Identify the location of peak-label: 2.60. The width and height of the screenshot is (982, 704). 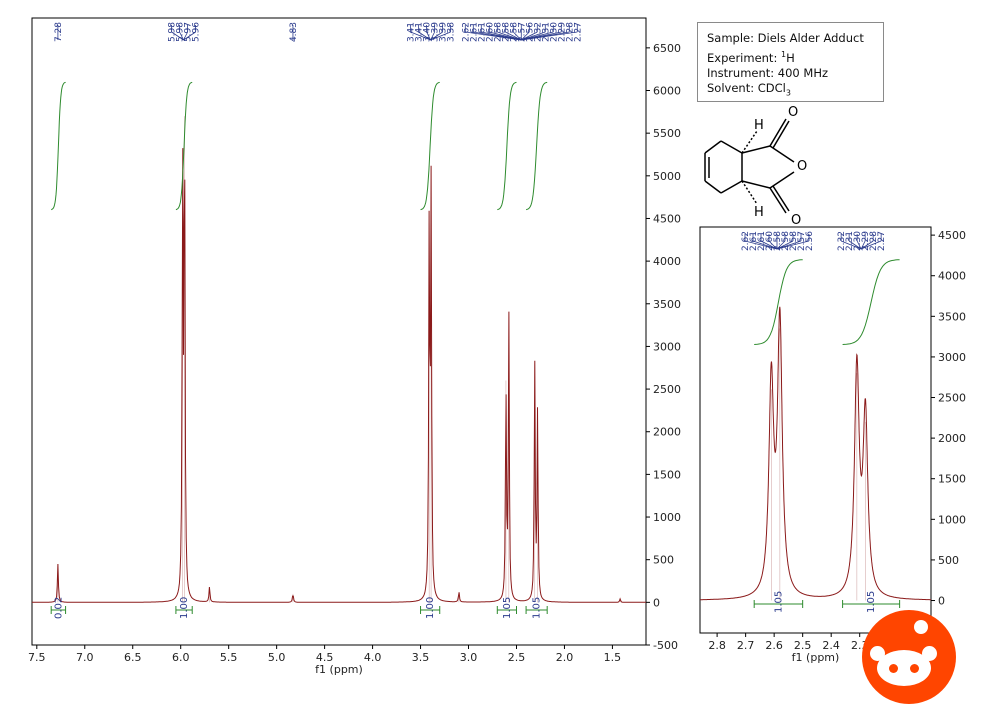
(770, 241).